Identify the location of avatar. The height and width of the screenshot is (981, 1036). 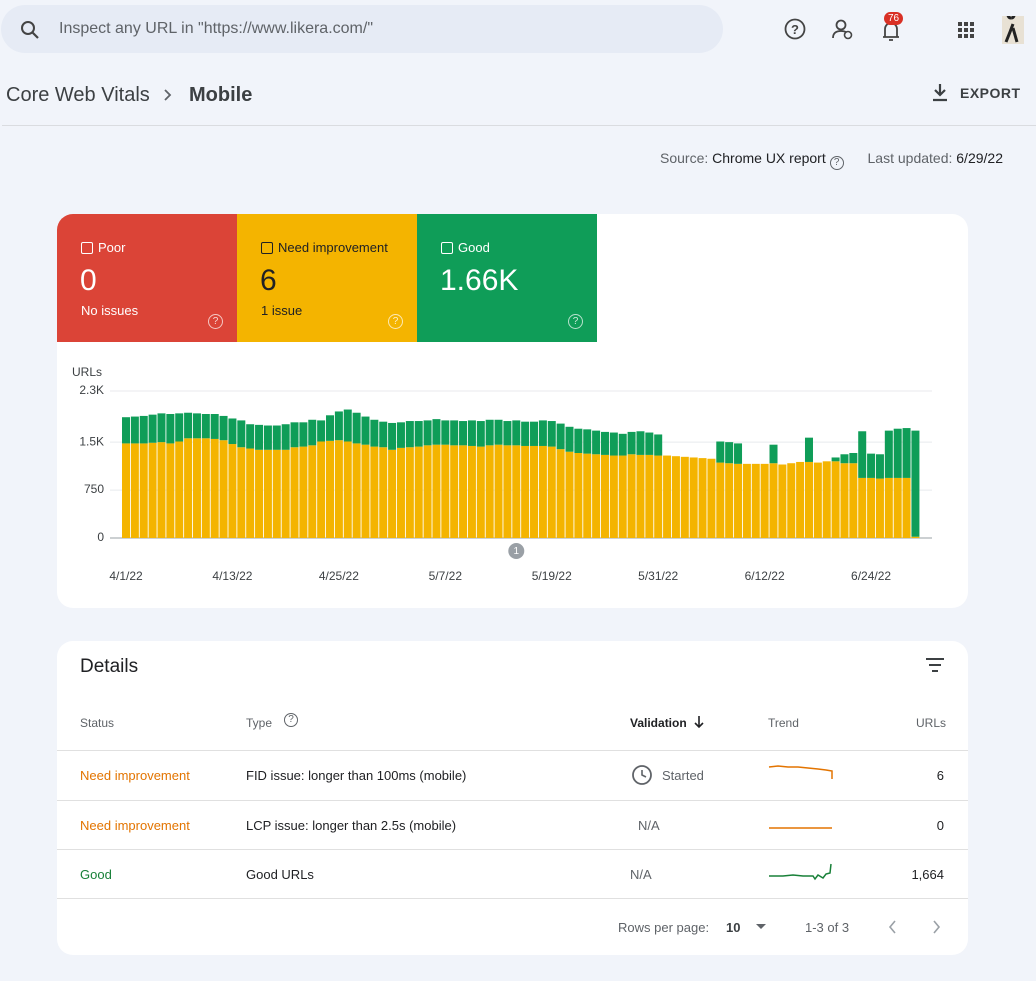
(1013, 30).